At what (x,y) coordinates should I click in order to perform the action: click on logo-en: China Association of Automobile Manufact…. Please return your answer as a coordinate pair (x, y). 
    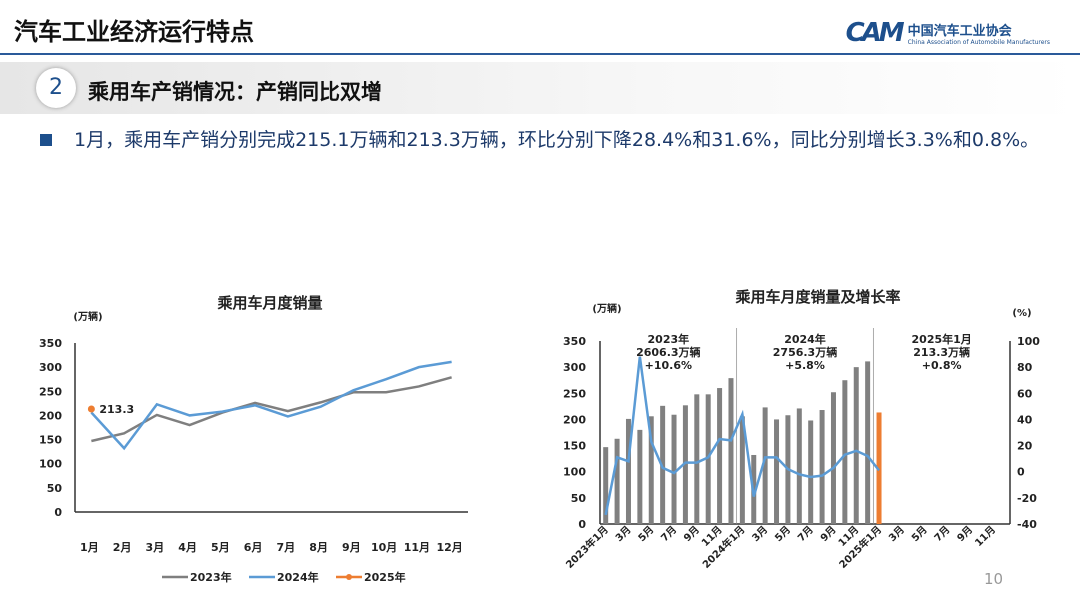
    Looking at the image, I should click on (978, 42).